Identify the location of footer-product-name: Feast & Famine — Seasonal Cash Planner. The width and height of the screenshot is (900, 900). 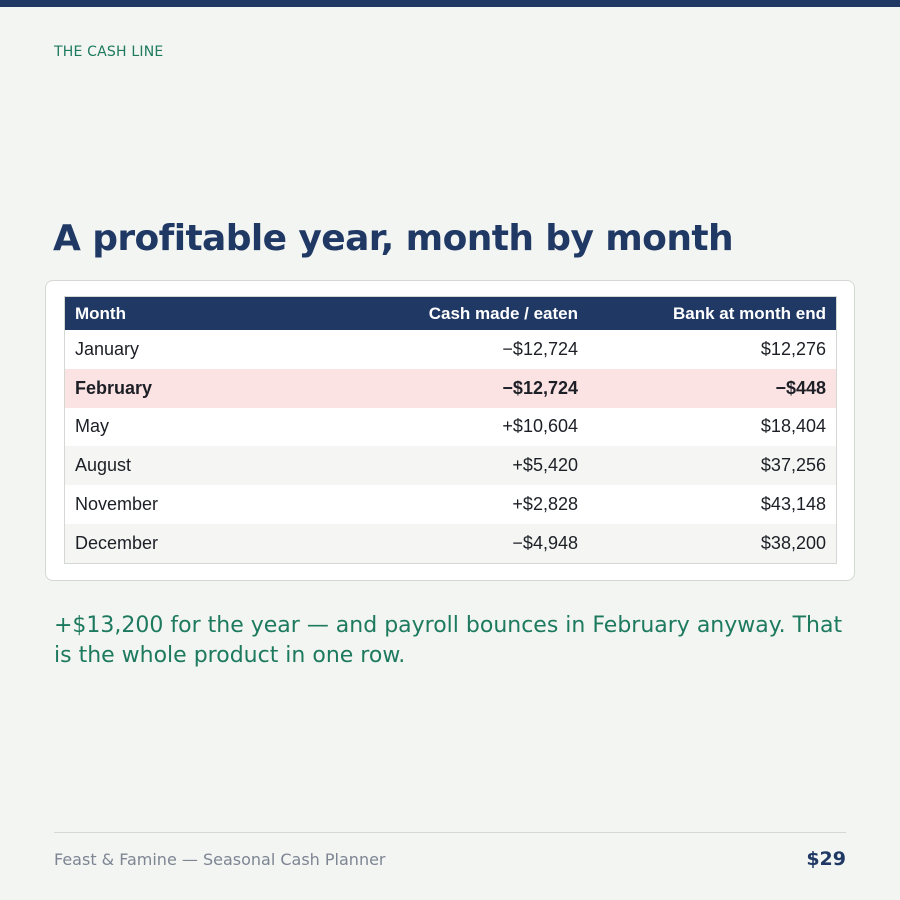
(220, 859).